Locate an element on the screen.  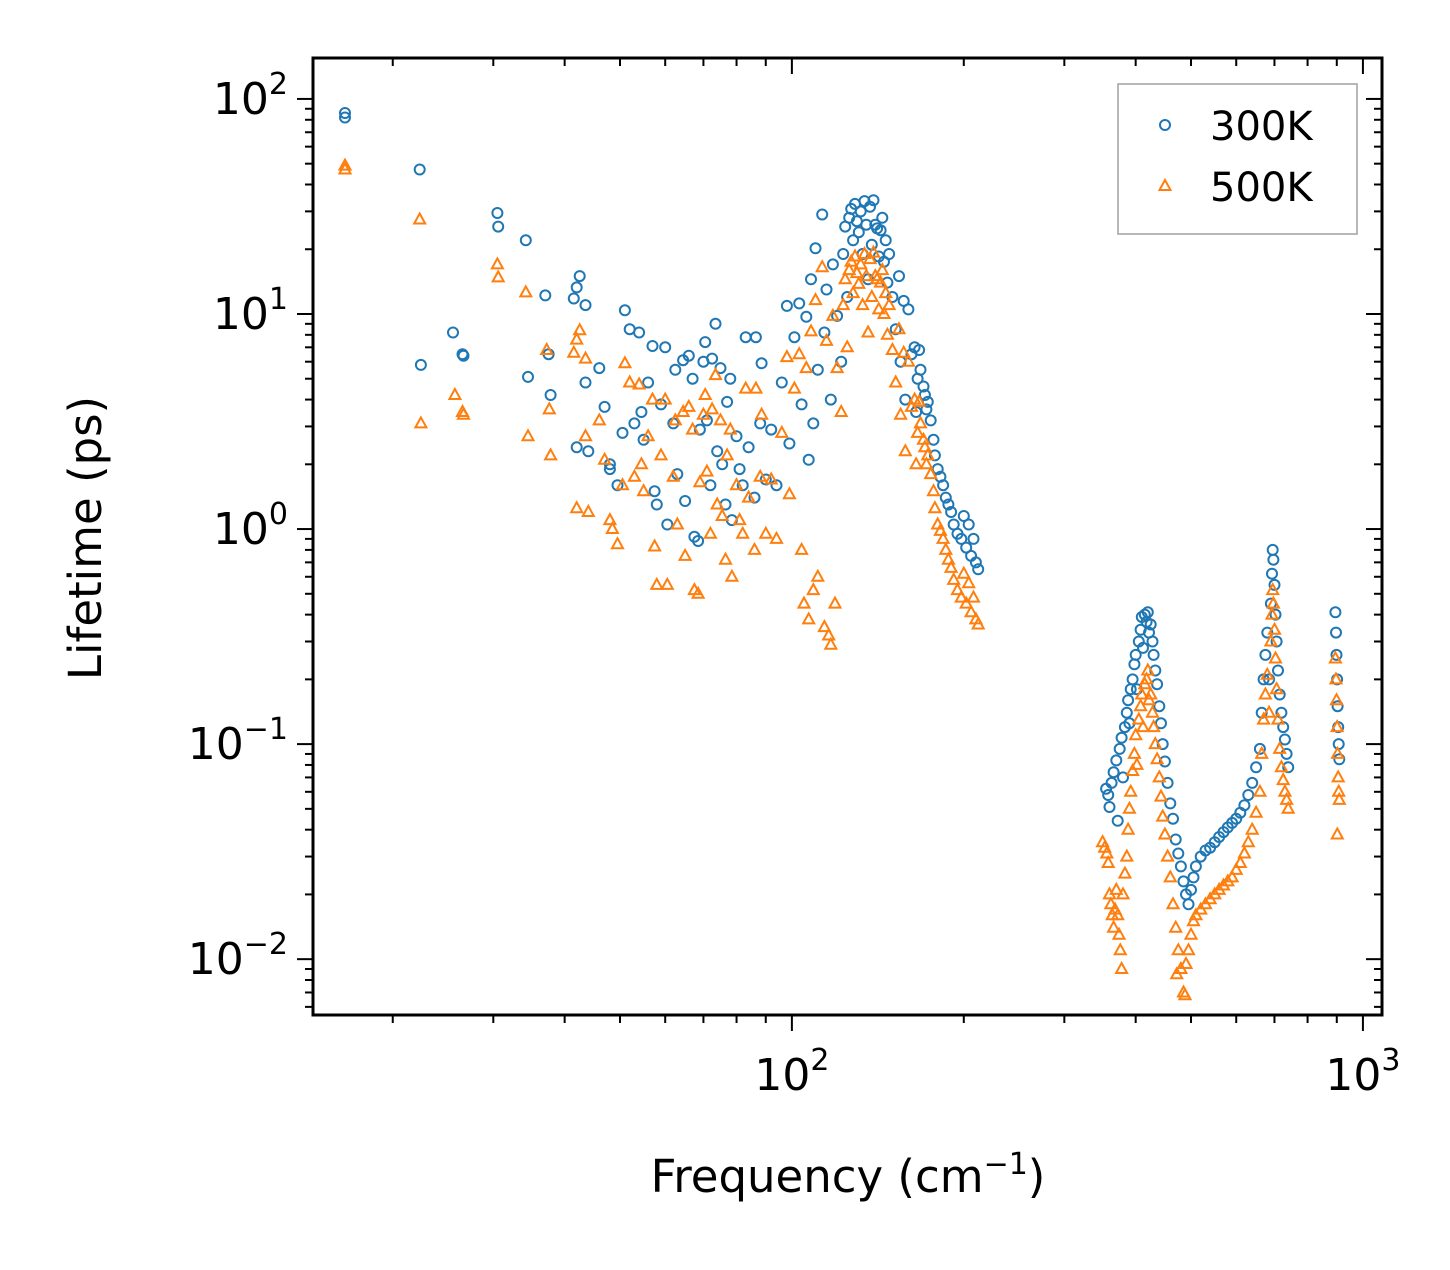
y-tick-label: 102 is located at coordinates (250, 96).